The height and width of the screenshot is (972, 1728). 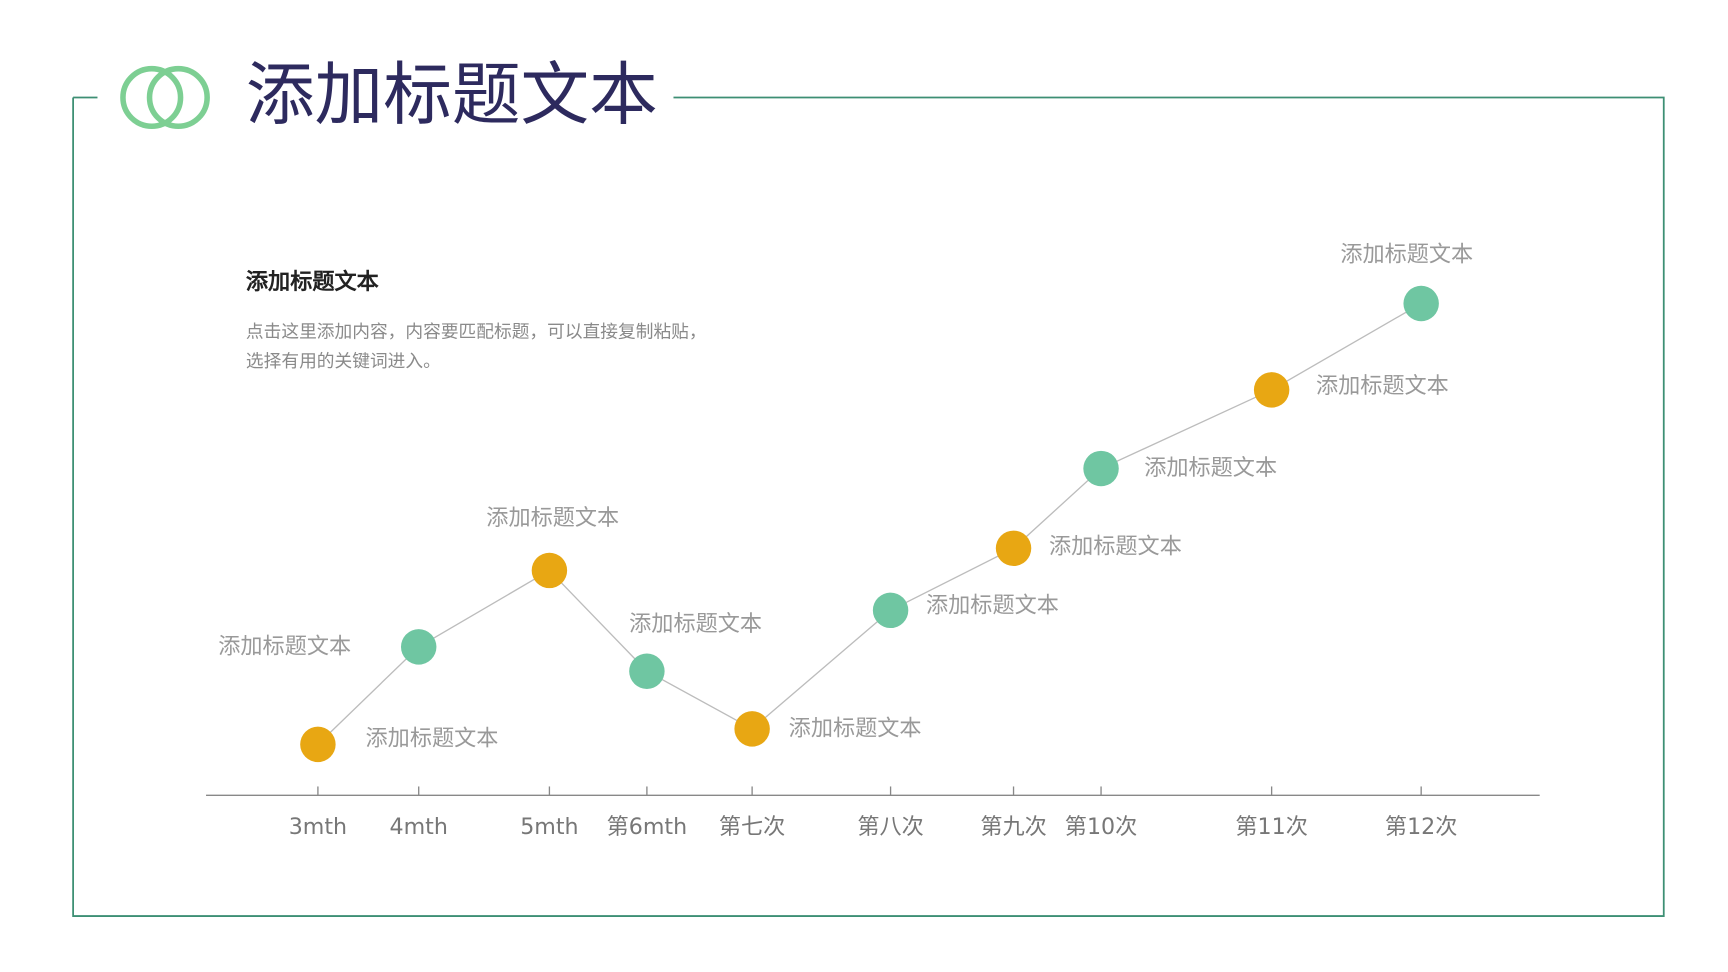 What do you see at coordinates (1271, 827) in the screenshot?
I see `x-tick-label: 第11次` at bounding box center [1271, 827].